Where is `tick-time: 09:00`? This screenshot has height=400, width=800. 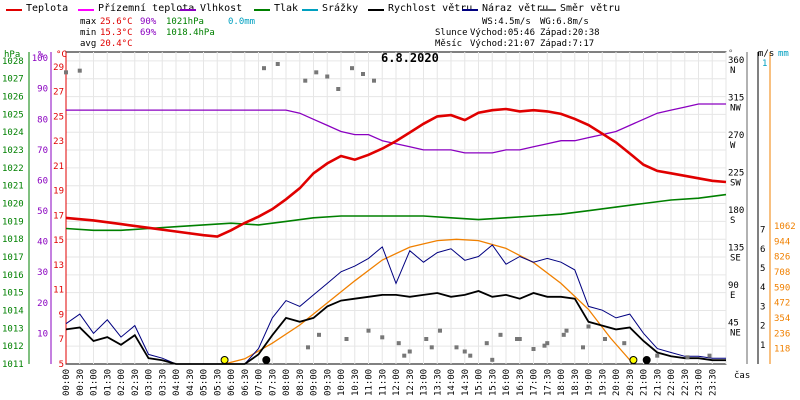 tick-time: 09:00 is located at coordinates (315, 382).